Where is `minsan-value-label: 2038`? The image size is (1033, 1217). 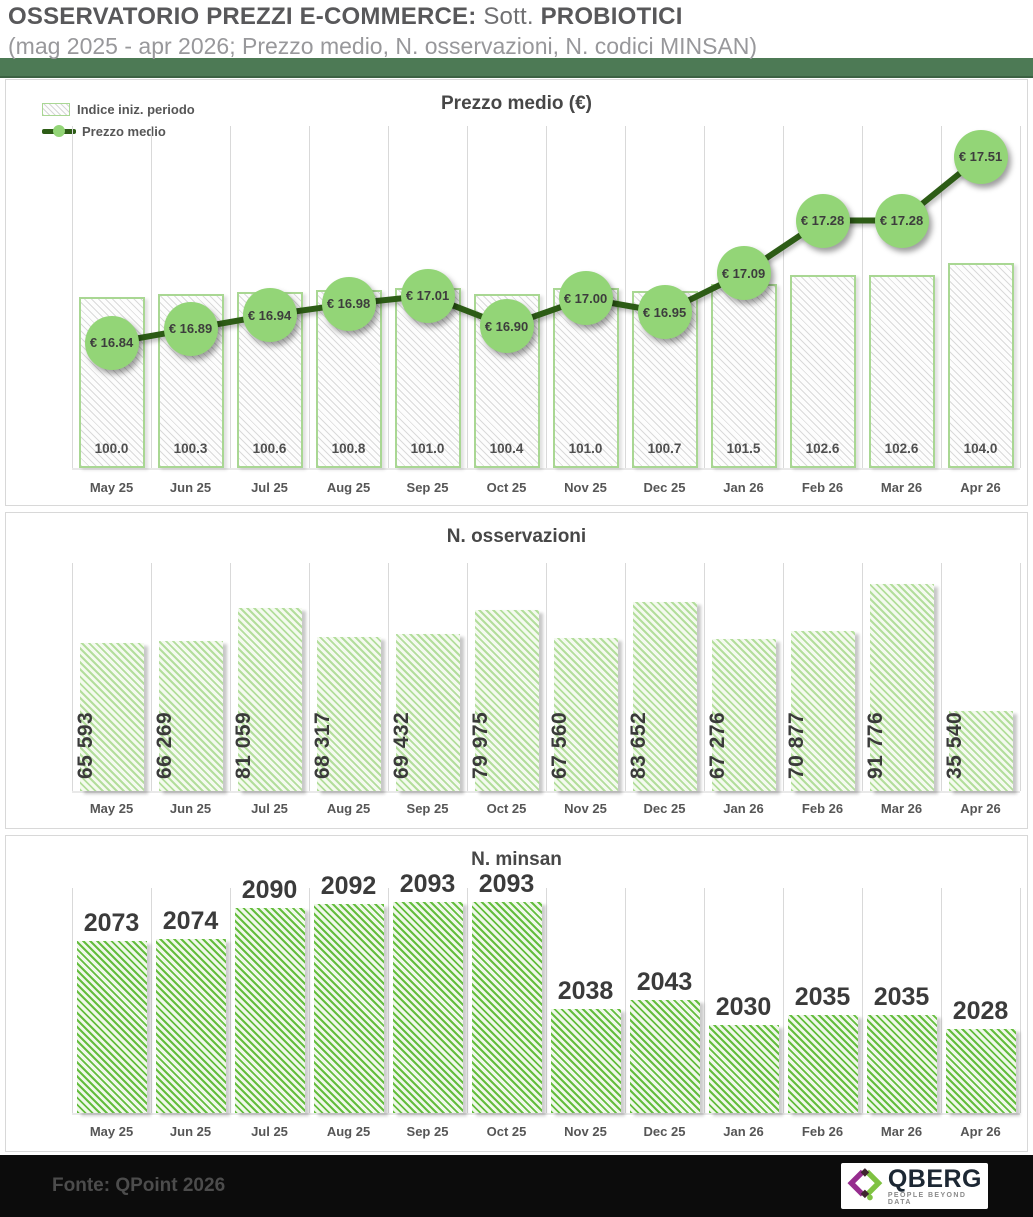
minsan-value-label: 2038 is located at coordinates (585, 991).